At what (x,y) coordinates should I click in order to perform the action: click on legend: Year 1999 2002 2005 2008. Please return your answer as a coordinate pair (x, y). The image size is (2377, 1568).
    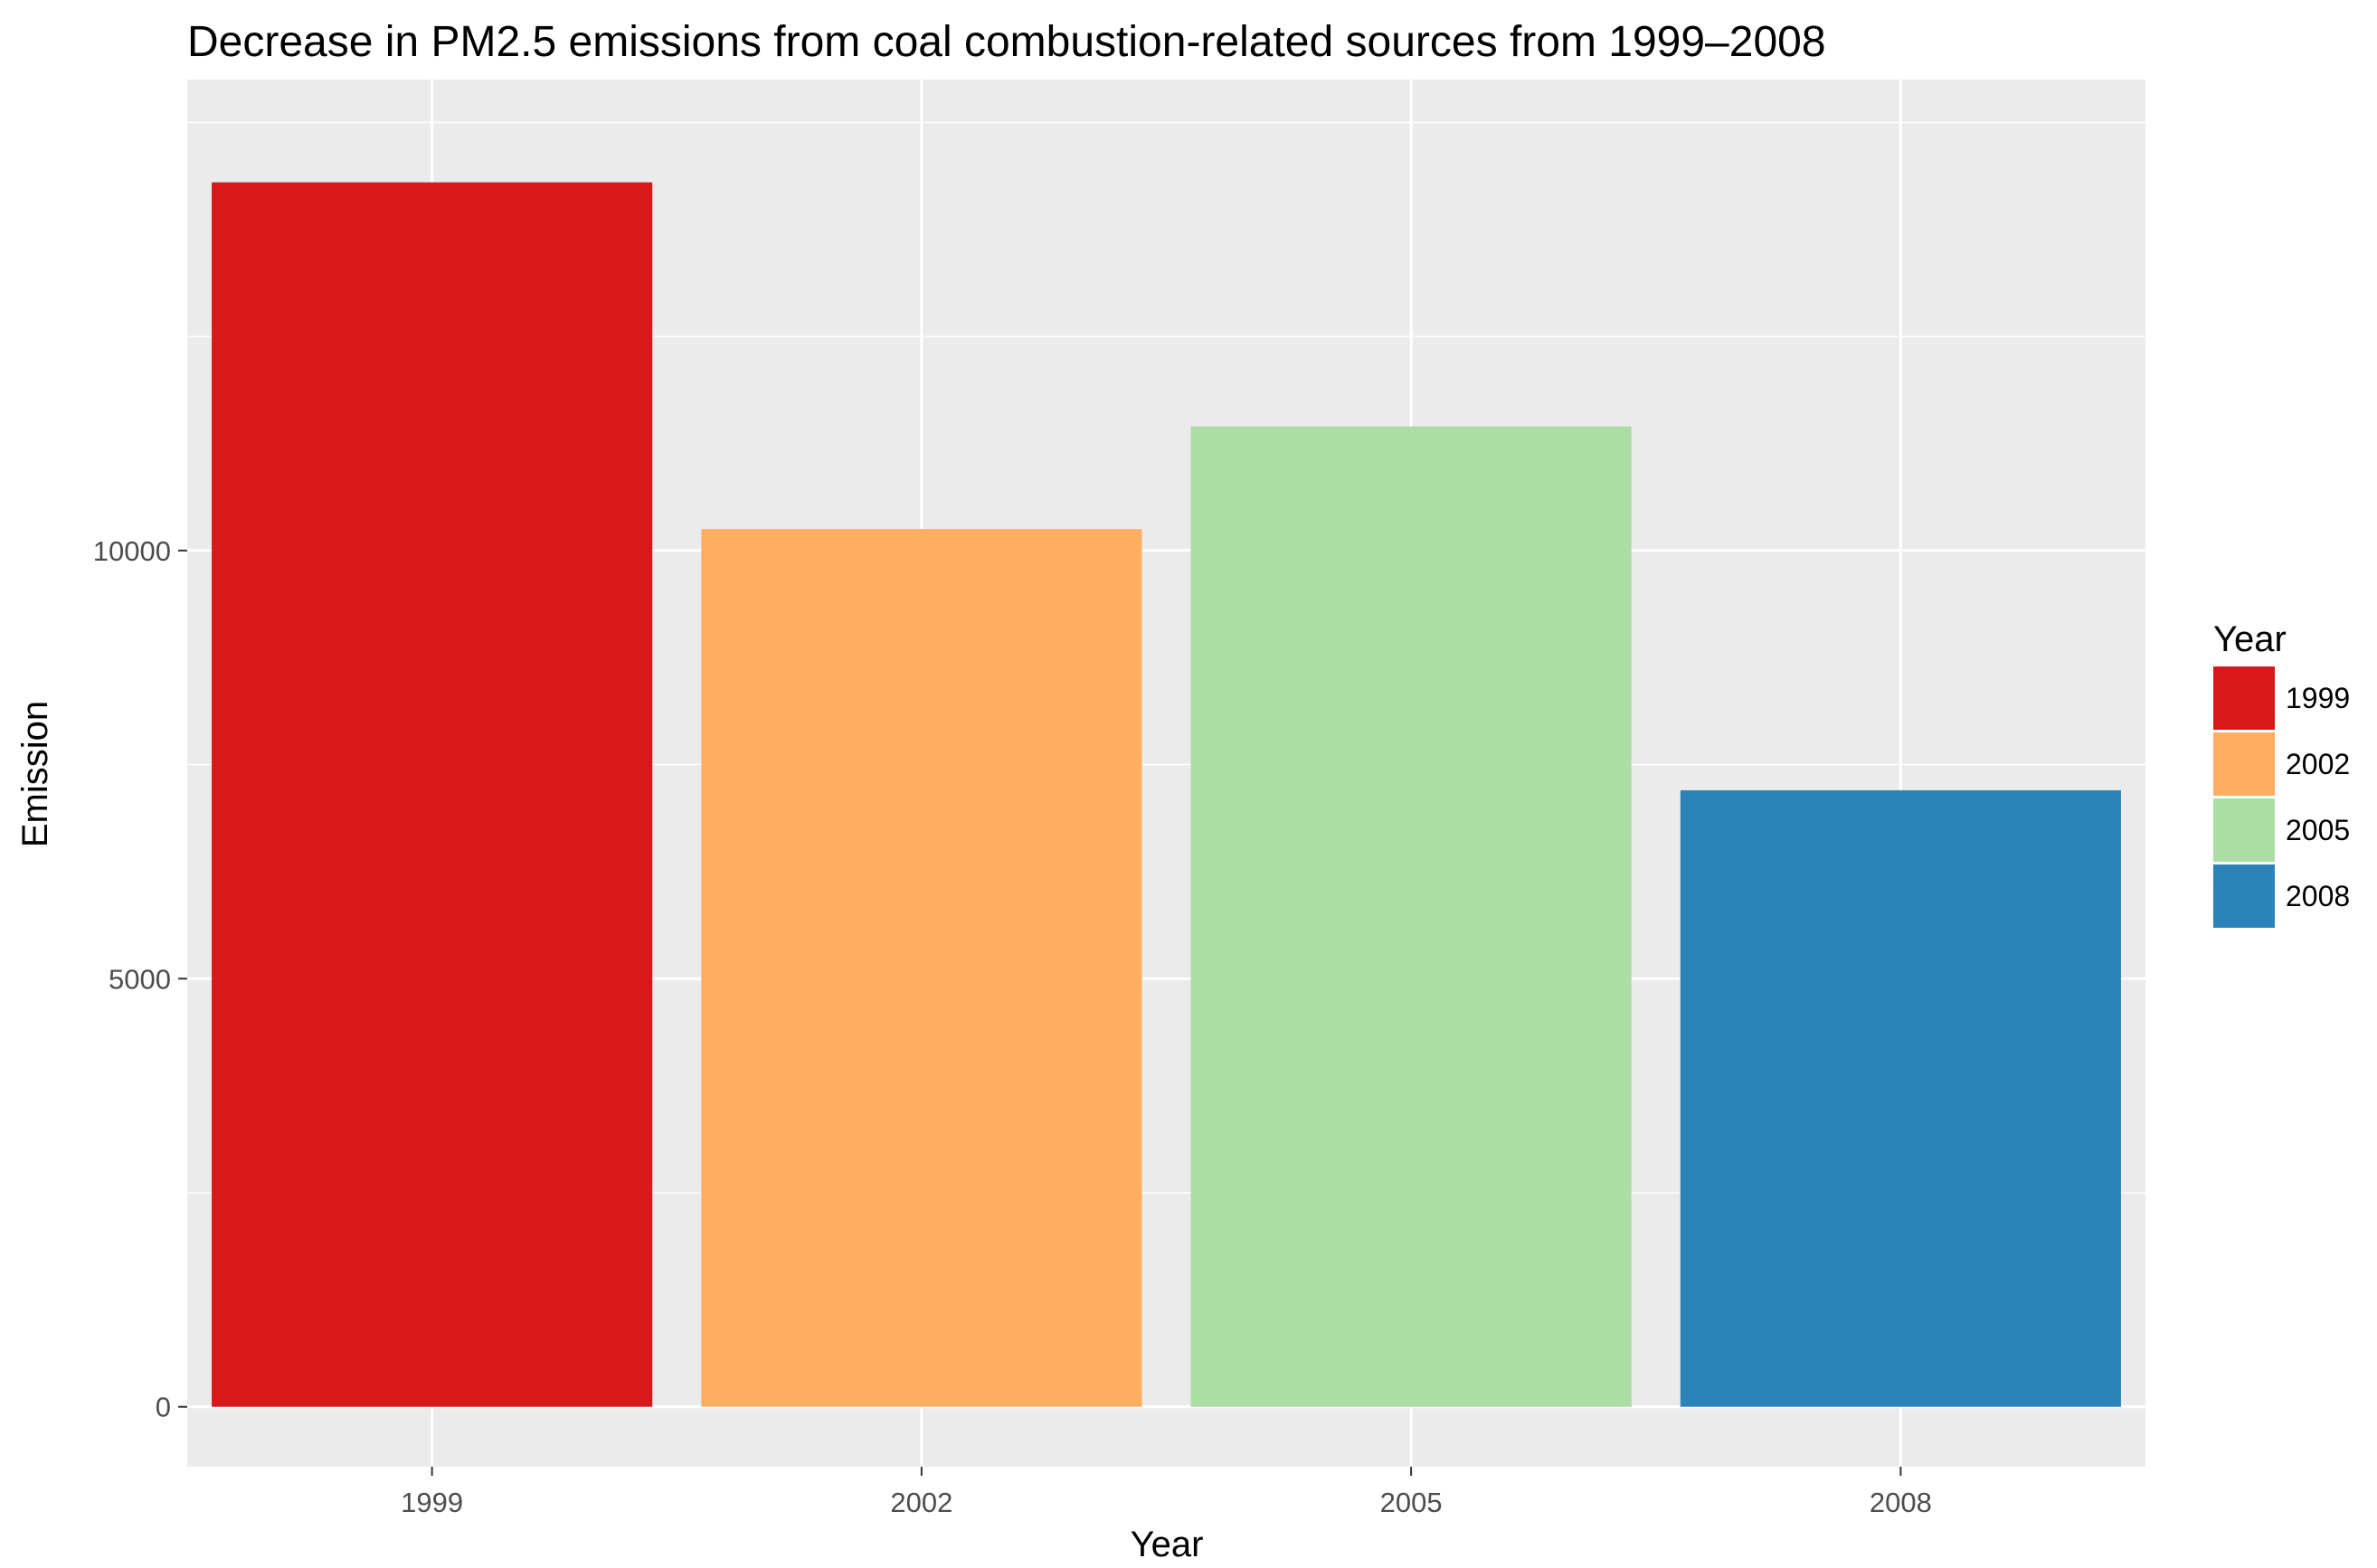
    Looking at the image, I should click on (2281, 773).